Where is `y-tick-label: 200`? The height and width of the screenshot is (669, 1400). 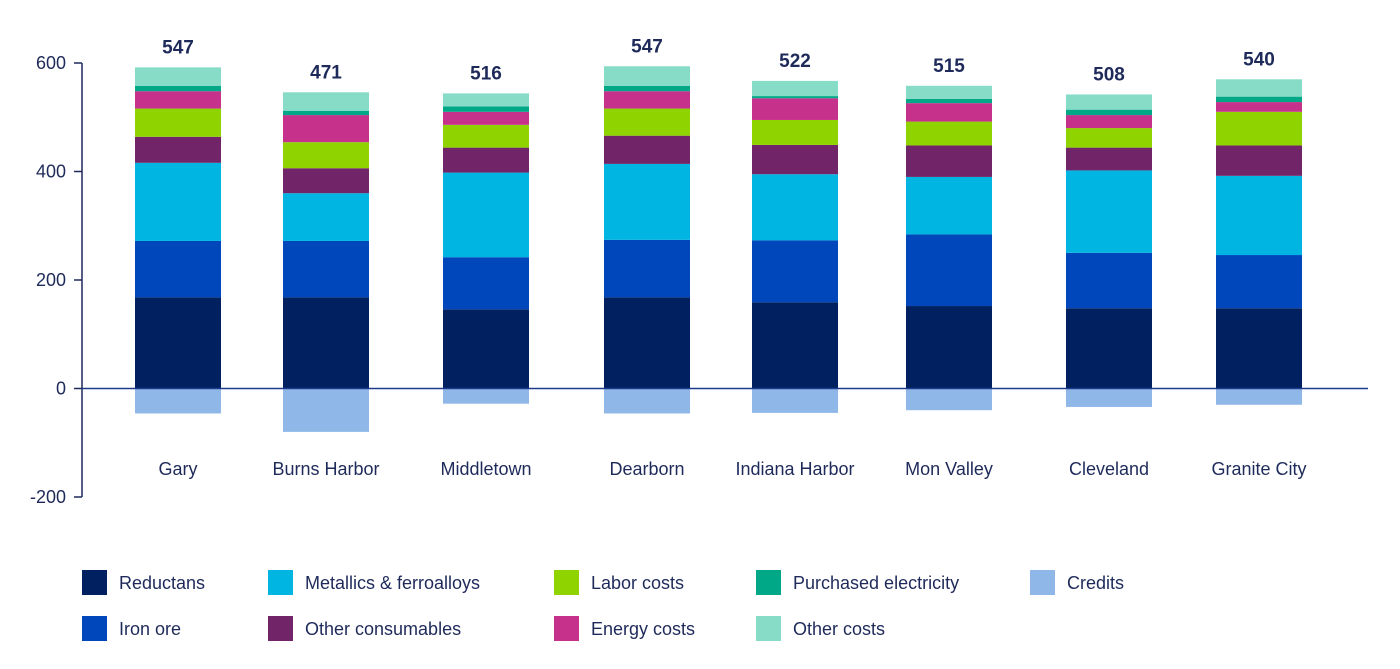
y-tick-label: 200 is located at coordinates (51, 280).